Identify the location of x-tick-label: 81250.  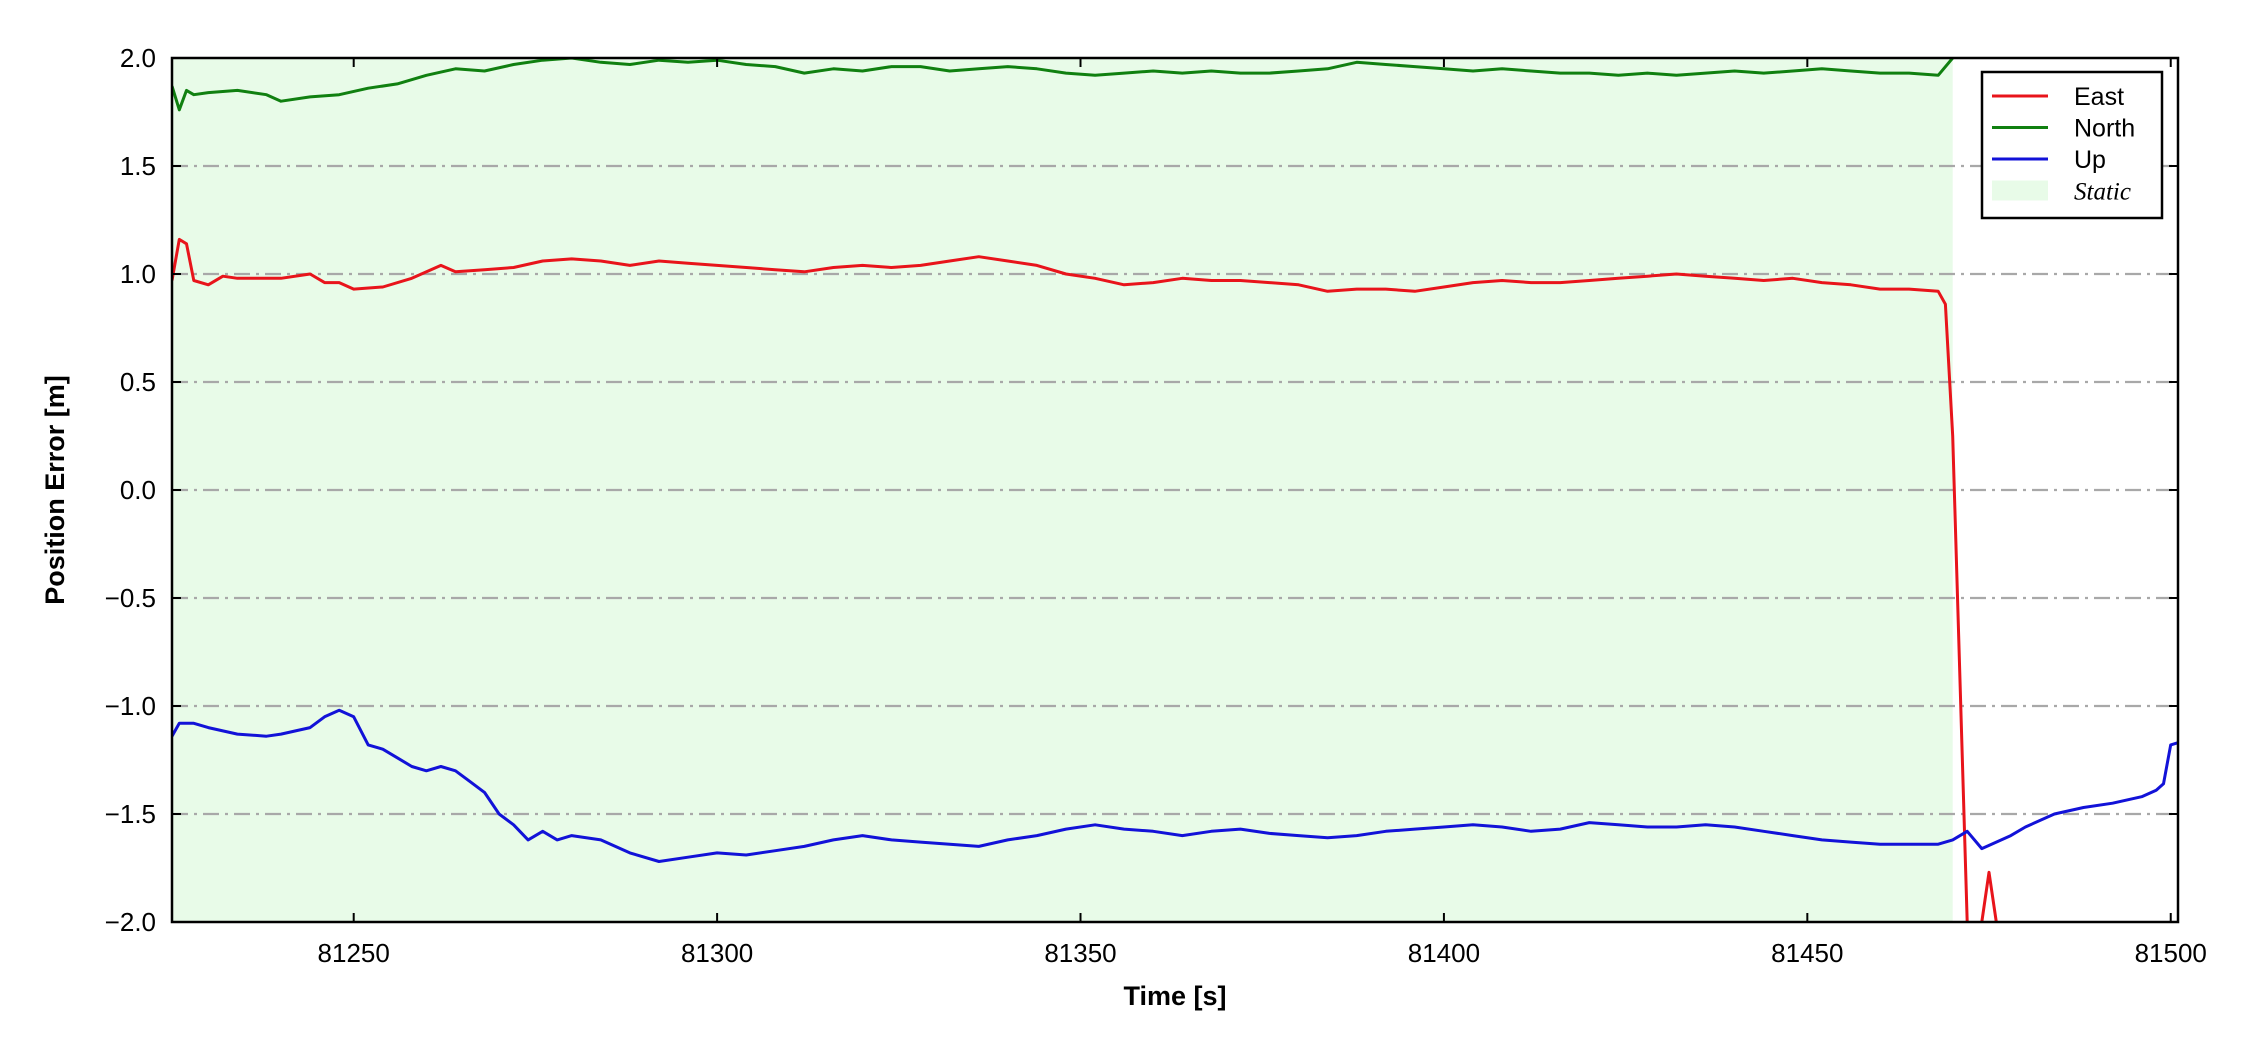
(354, 953).